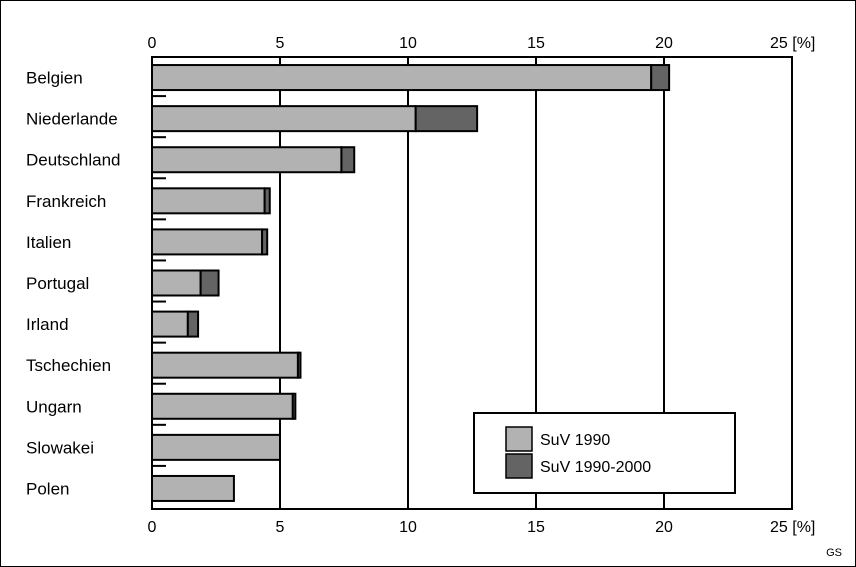  I want to click on x-tick-label-top: 15, so click(536, 43).